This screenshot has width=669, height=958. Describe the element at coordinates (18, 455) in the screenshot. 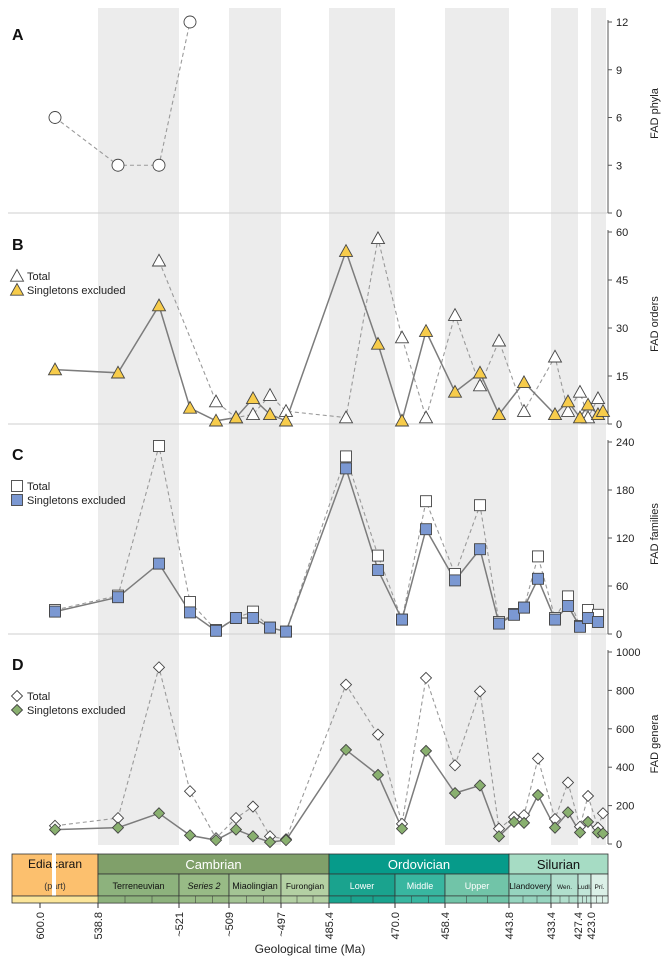

I see `panel-letter: C` at that location.